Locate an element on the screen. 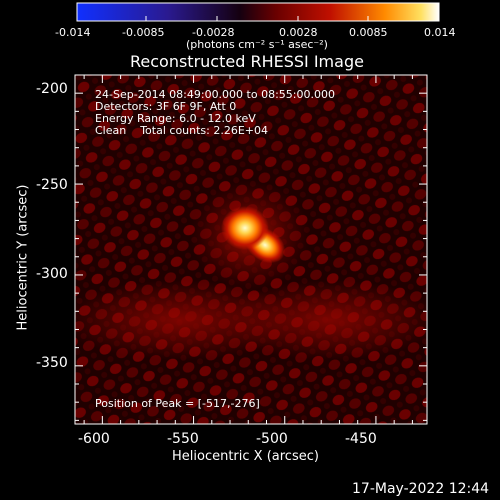 This screenshot has width=500, height=500. x-tick-label: -550 is located at coordinates (183, 439).